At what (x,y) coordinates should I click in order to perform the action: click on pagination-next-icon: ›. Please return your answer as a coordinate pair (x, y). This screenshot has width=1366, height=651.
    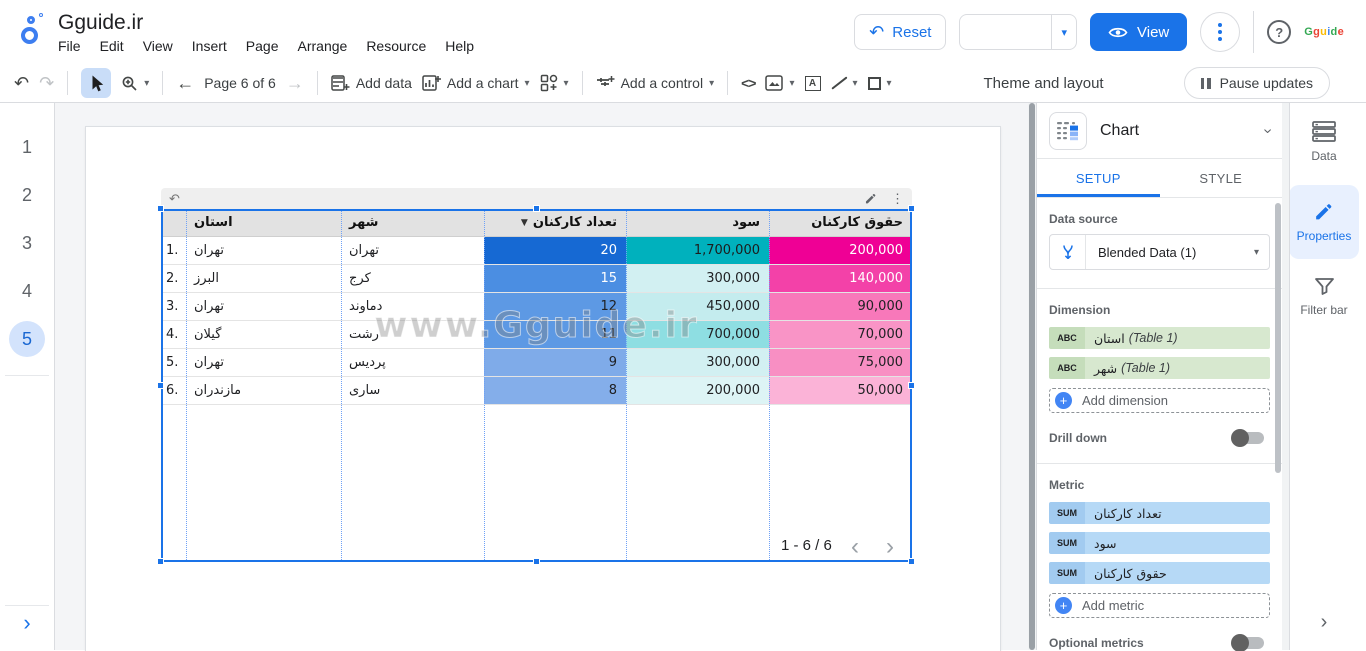
    Looking at the image, I should click on (890, 546).